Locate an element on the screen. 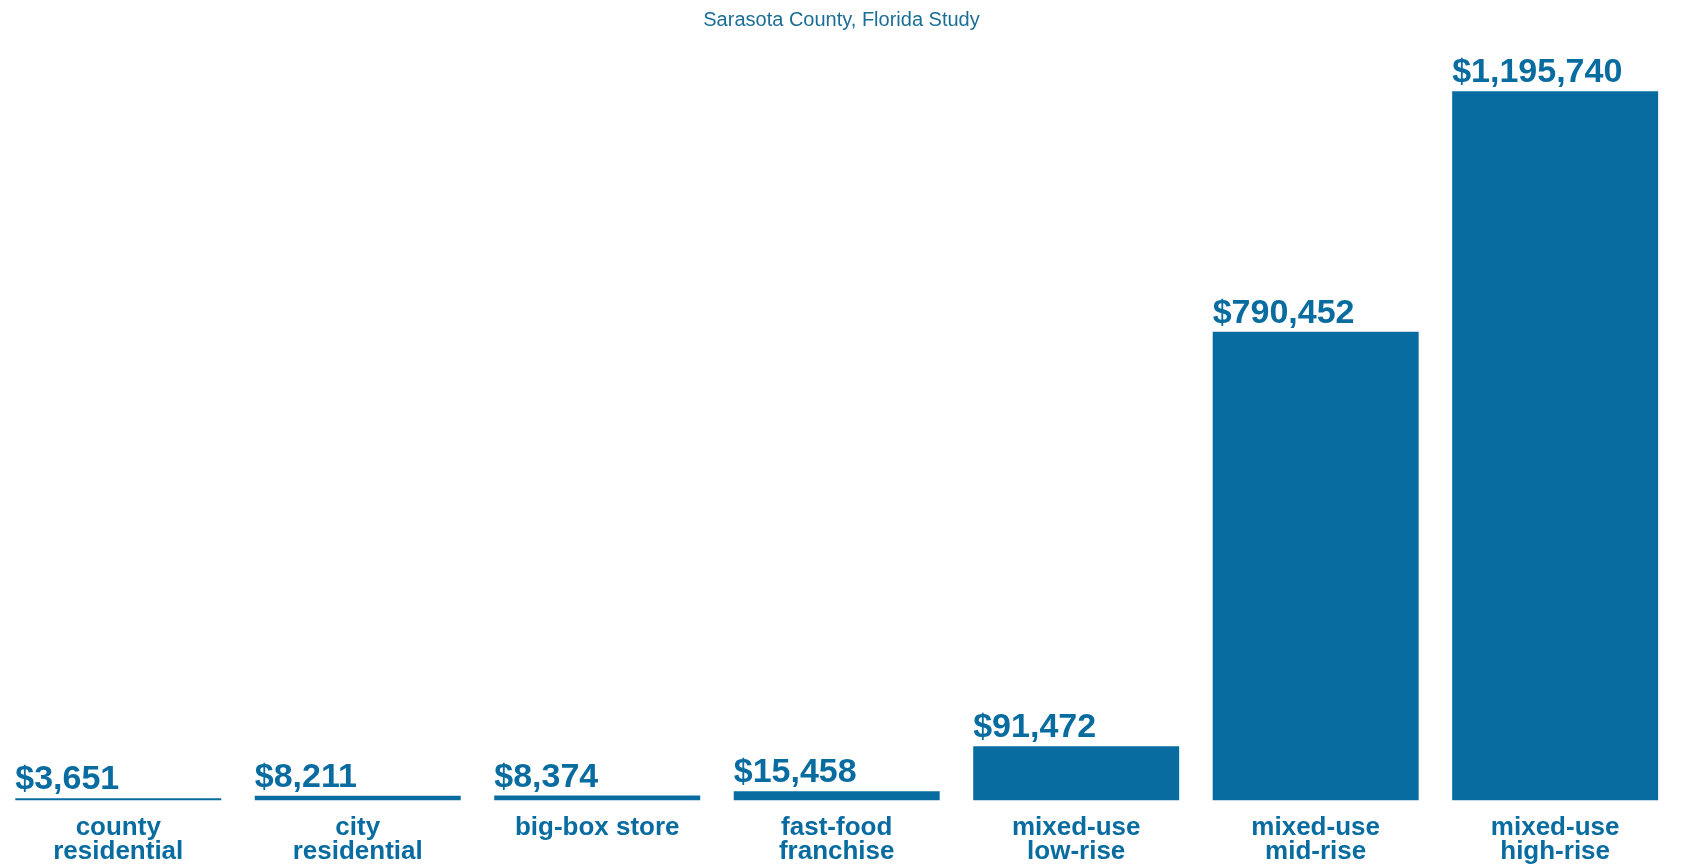 The image size is (1682, 867). x-tick-label: mixed-use mid-rise is located at coordinates (1315, 837).